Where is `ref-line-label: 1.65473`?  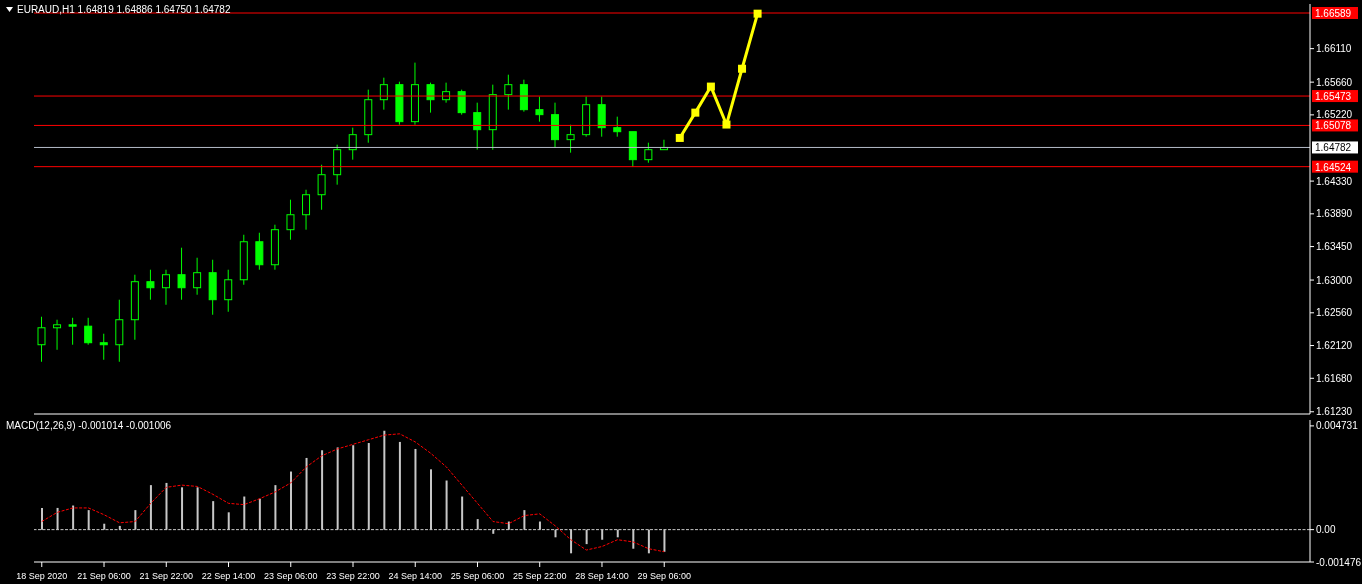 ref-line-label: 1.65473 is located at coordinates (1333, 97).